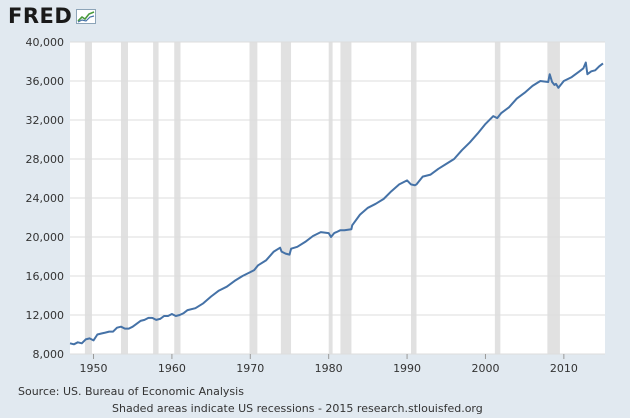 The image size is (630, 418). I want to click on x-tick-label: 1980, so click(329, 368).